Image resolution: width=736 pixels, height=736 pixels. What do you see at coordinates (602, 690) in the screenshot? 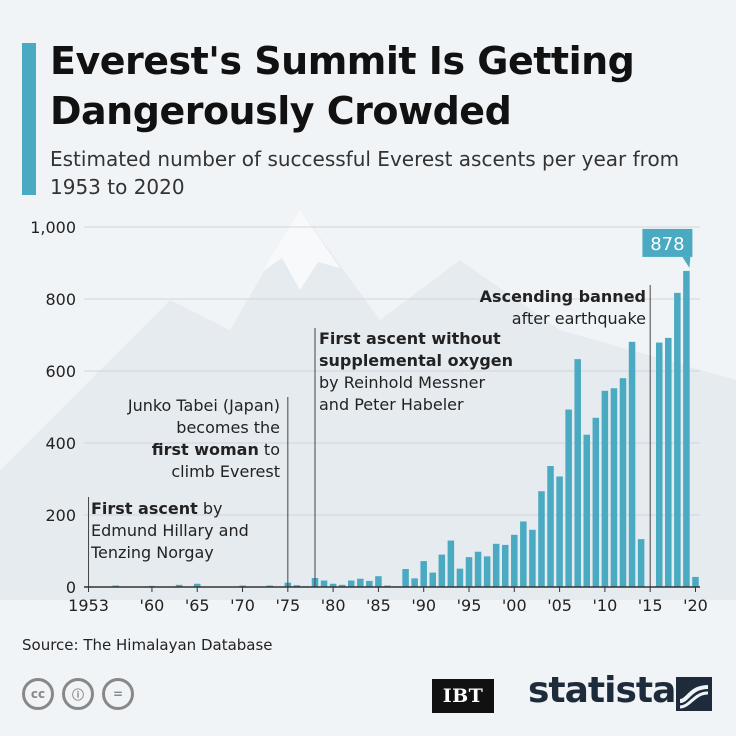
I see `statista-logo: statista` at bounding box center [602, 690].